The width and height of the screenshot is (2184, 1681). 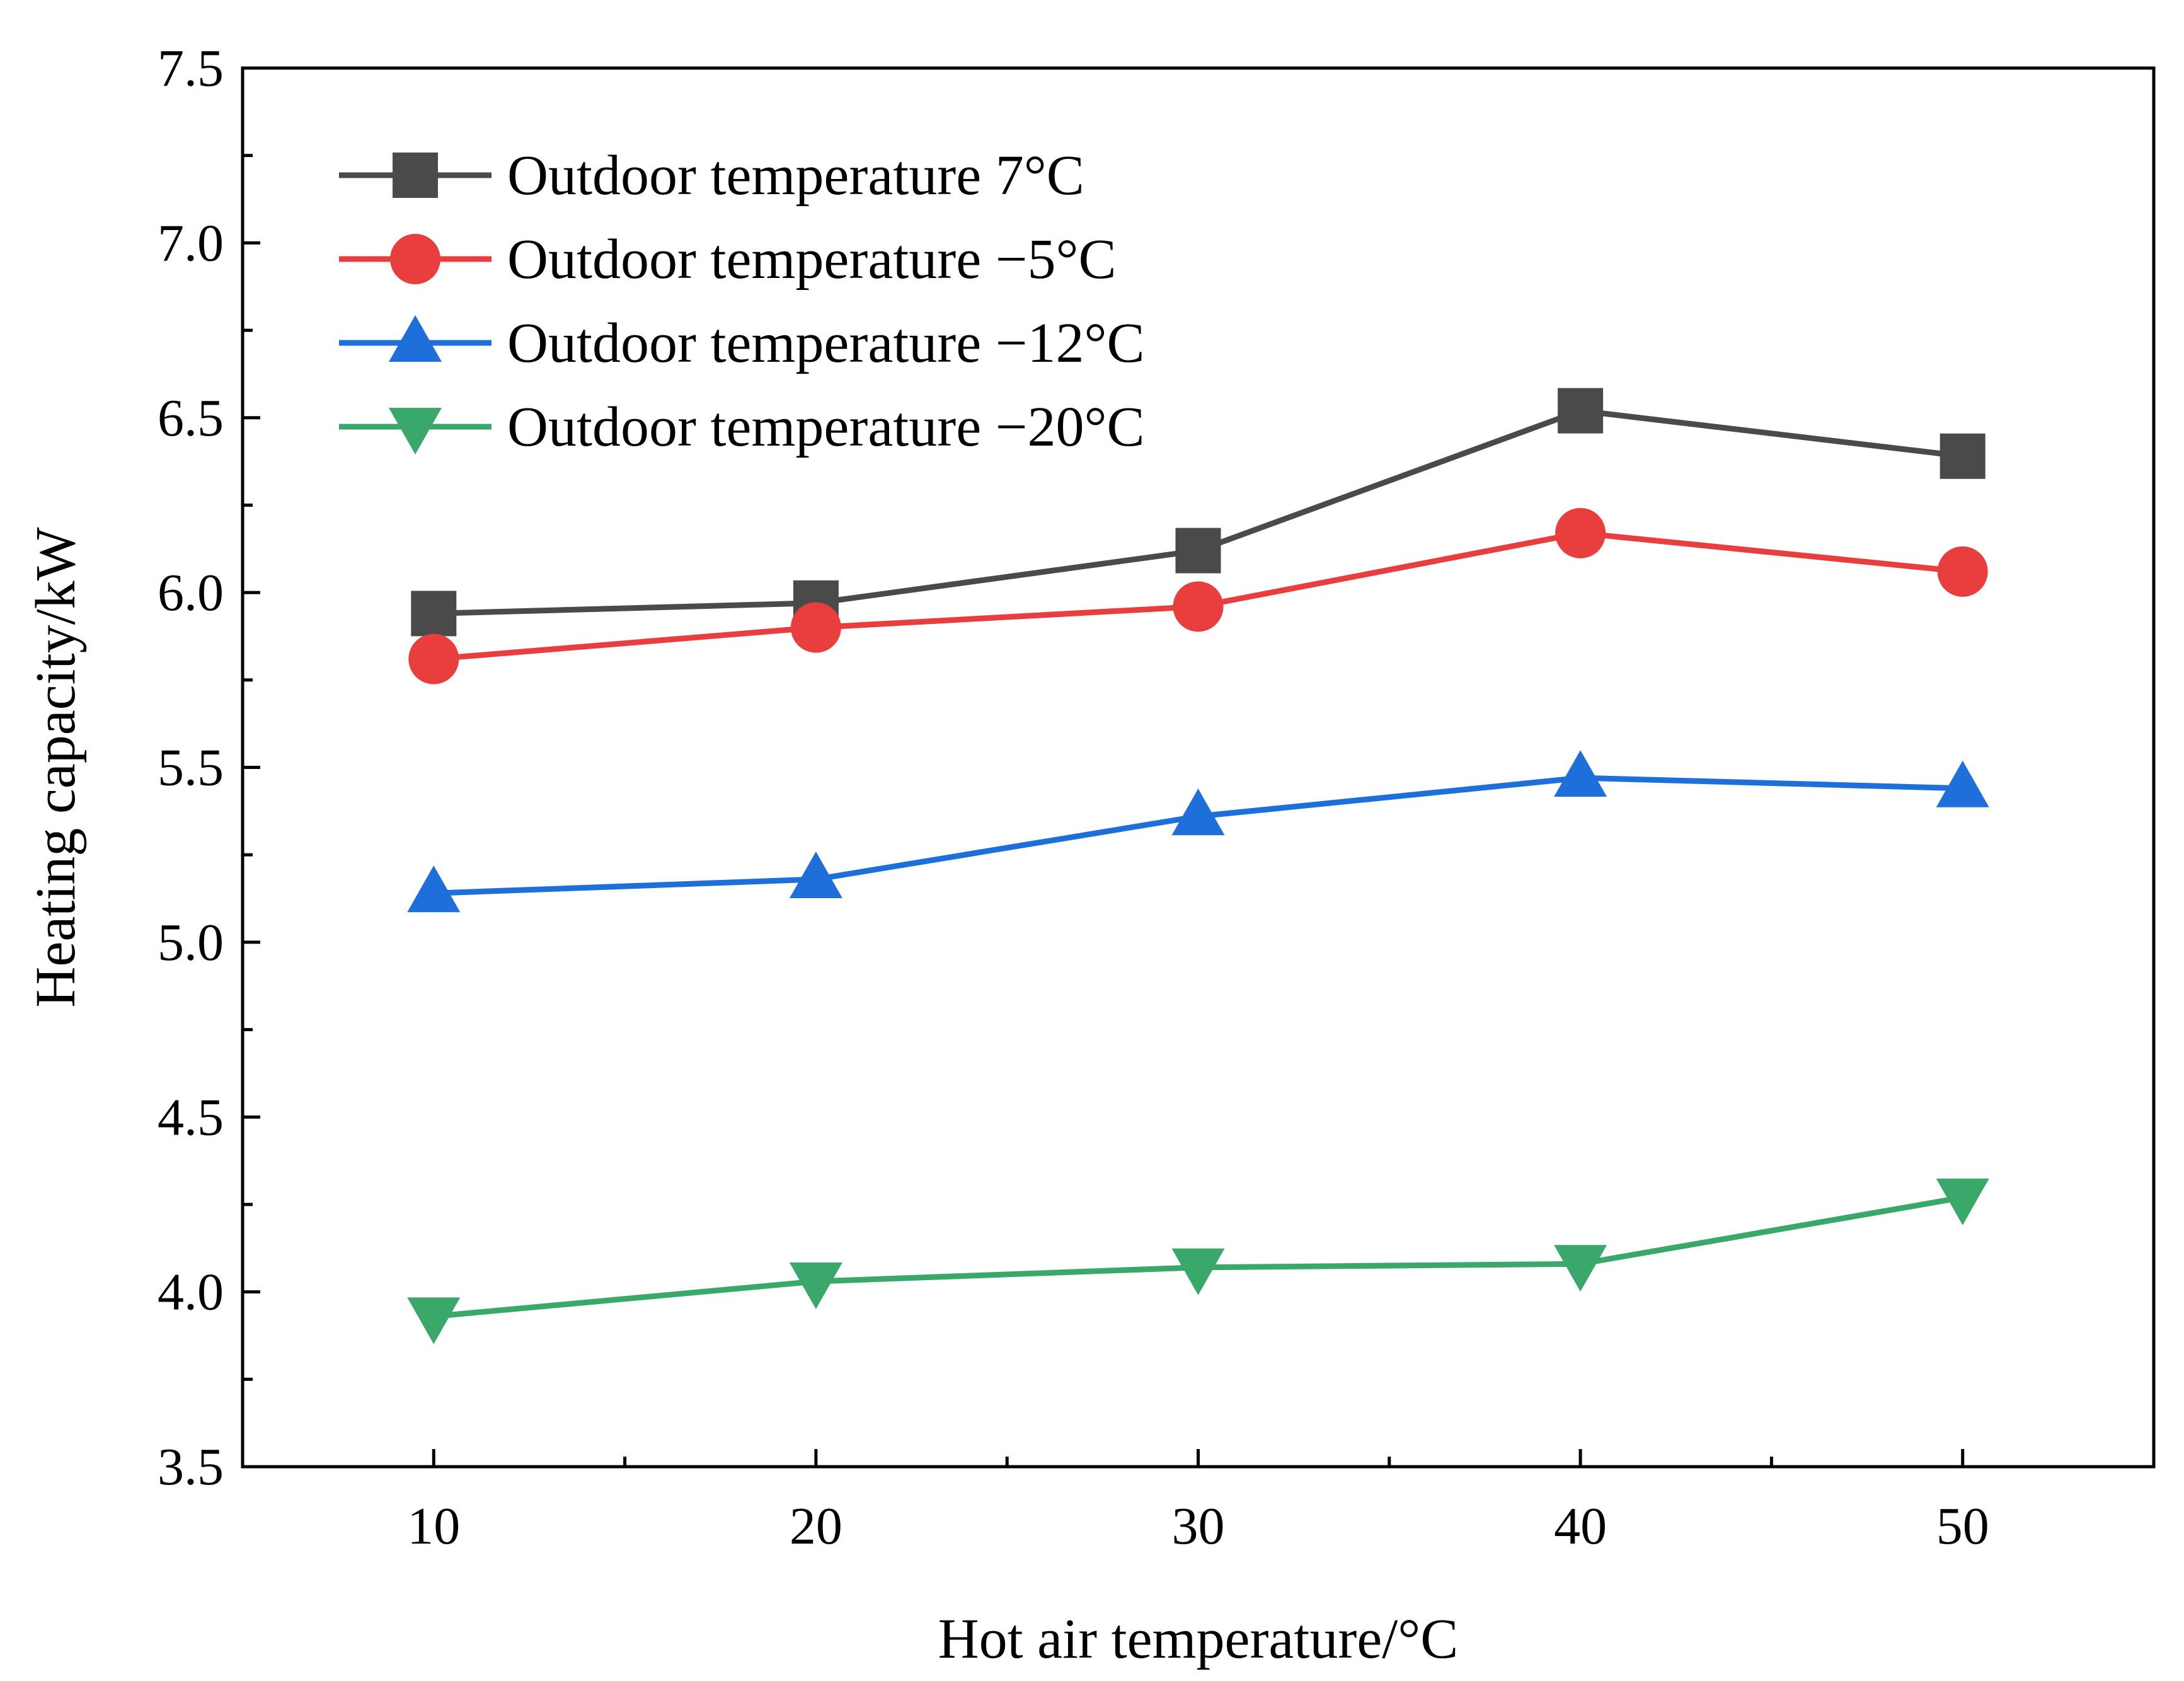 I want to click on y-tick-label: 6.5, so click(x=191, y=418).